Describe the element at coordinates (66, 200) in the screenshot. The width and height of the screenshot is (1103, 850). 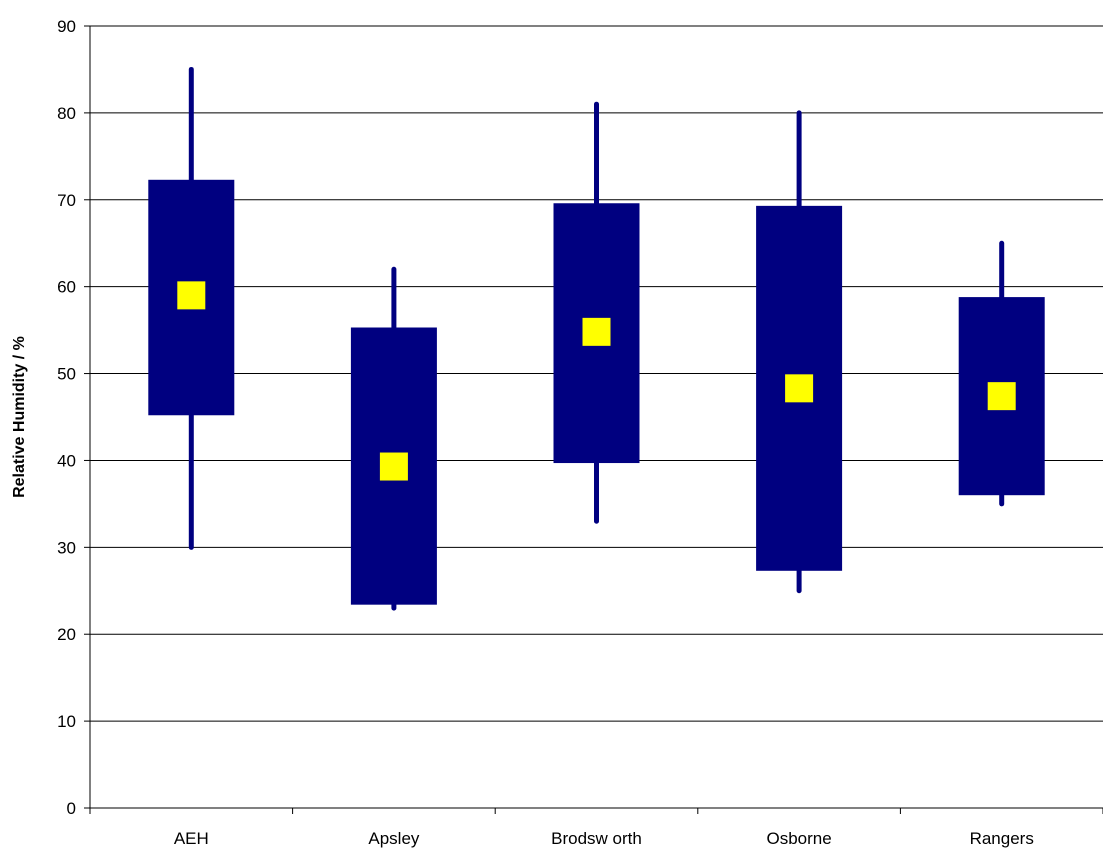
I see `y-tick-label: 70` at that location.